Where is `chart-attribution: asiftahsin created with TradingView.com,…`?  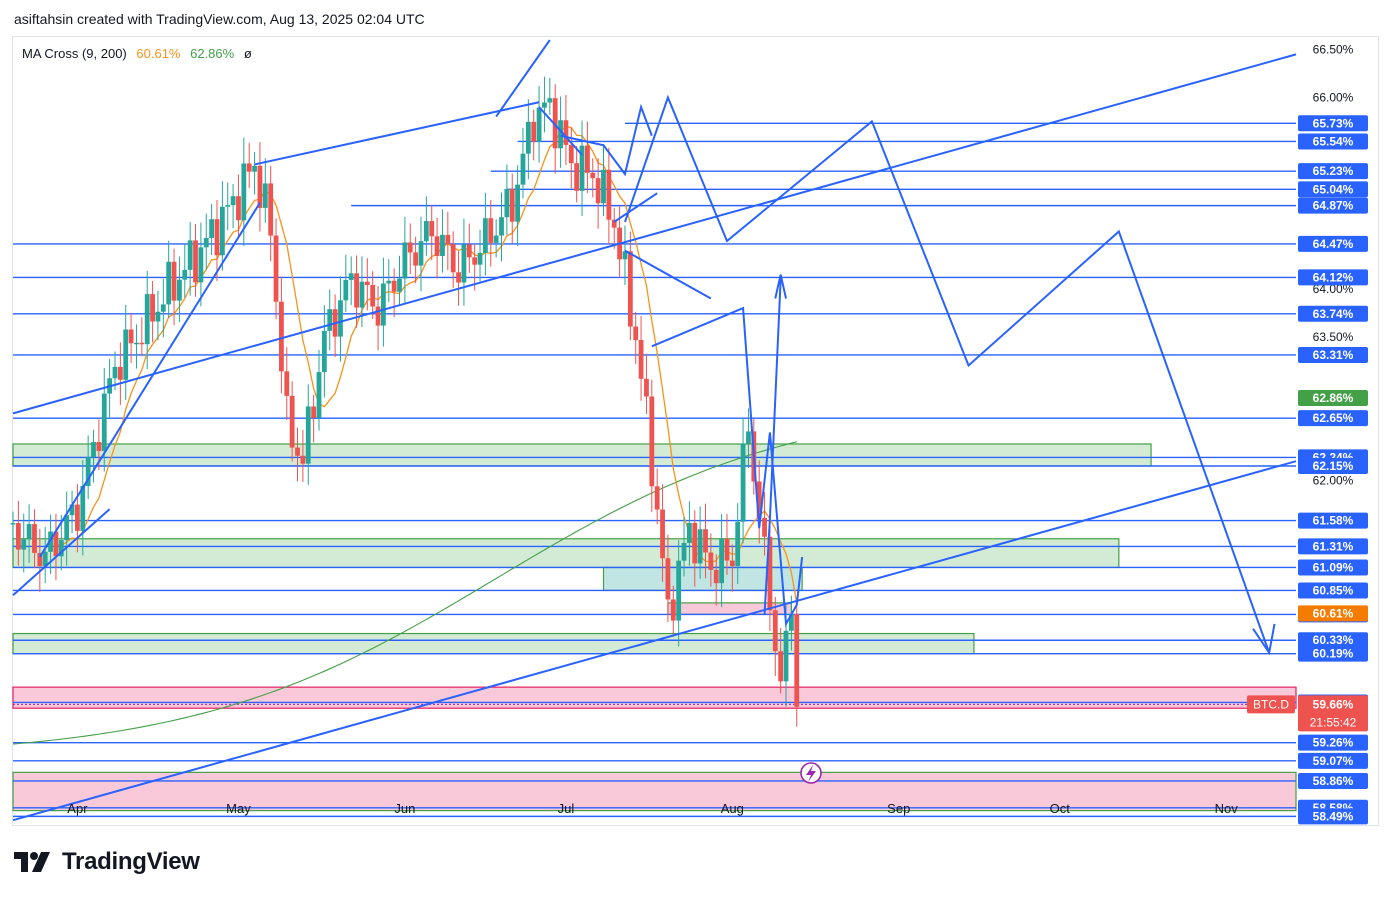
chart-attribution: asiftahsin created with TradingView.com,… is located at coordinates (219, 19).